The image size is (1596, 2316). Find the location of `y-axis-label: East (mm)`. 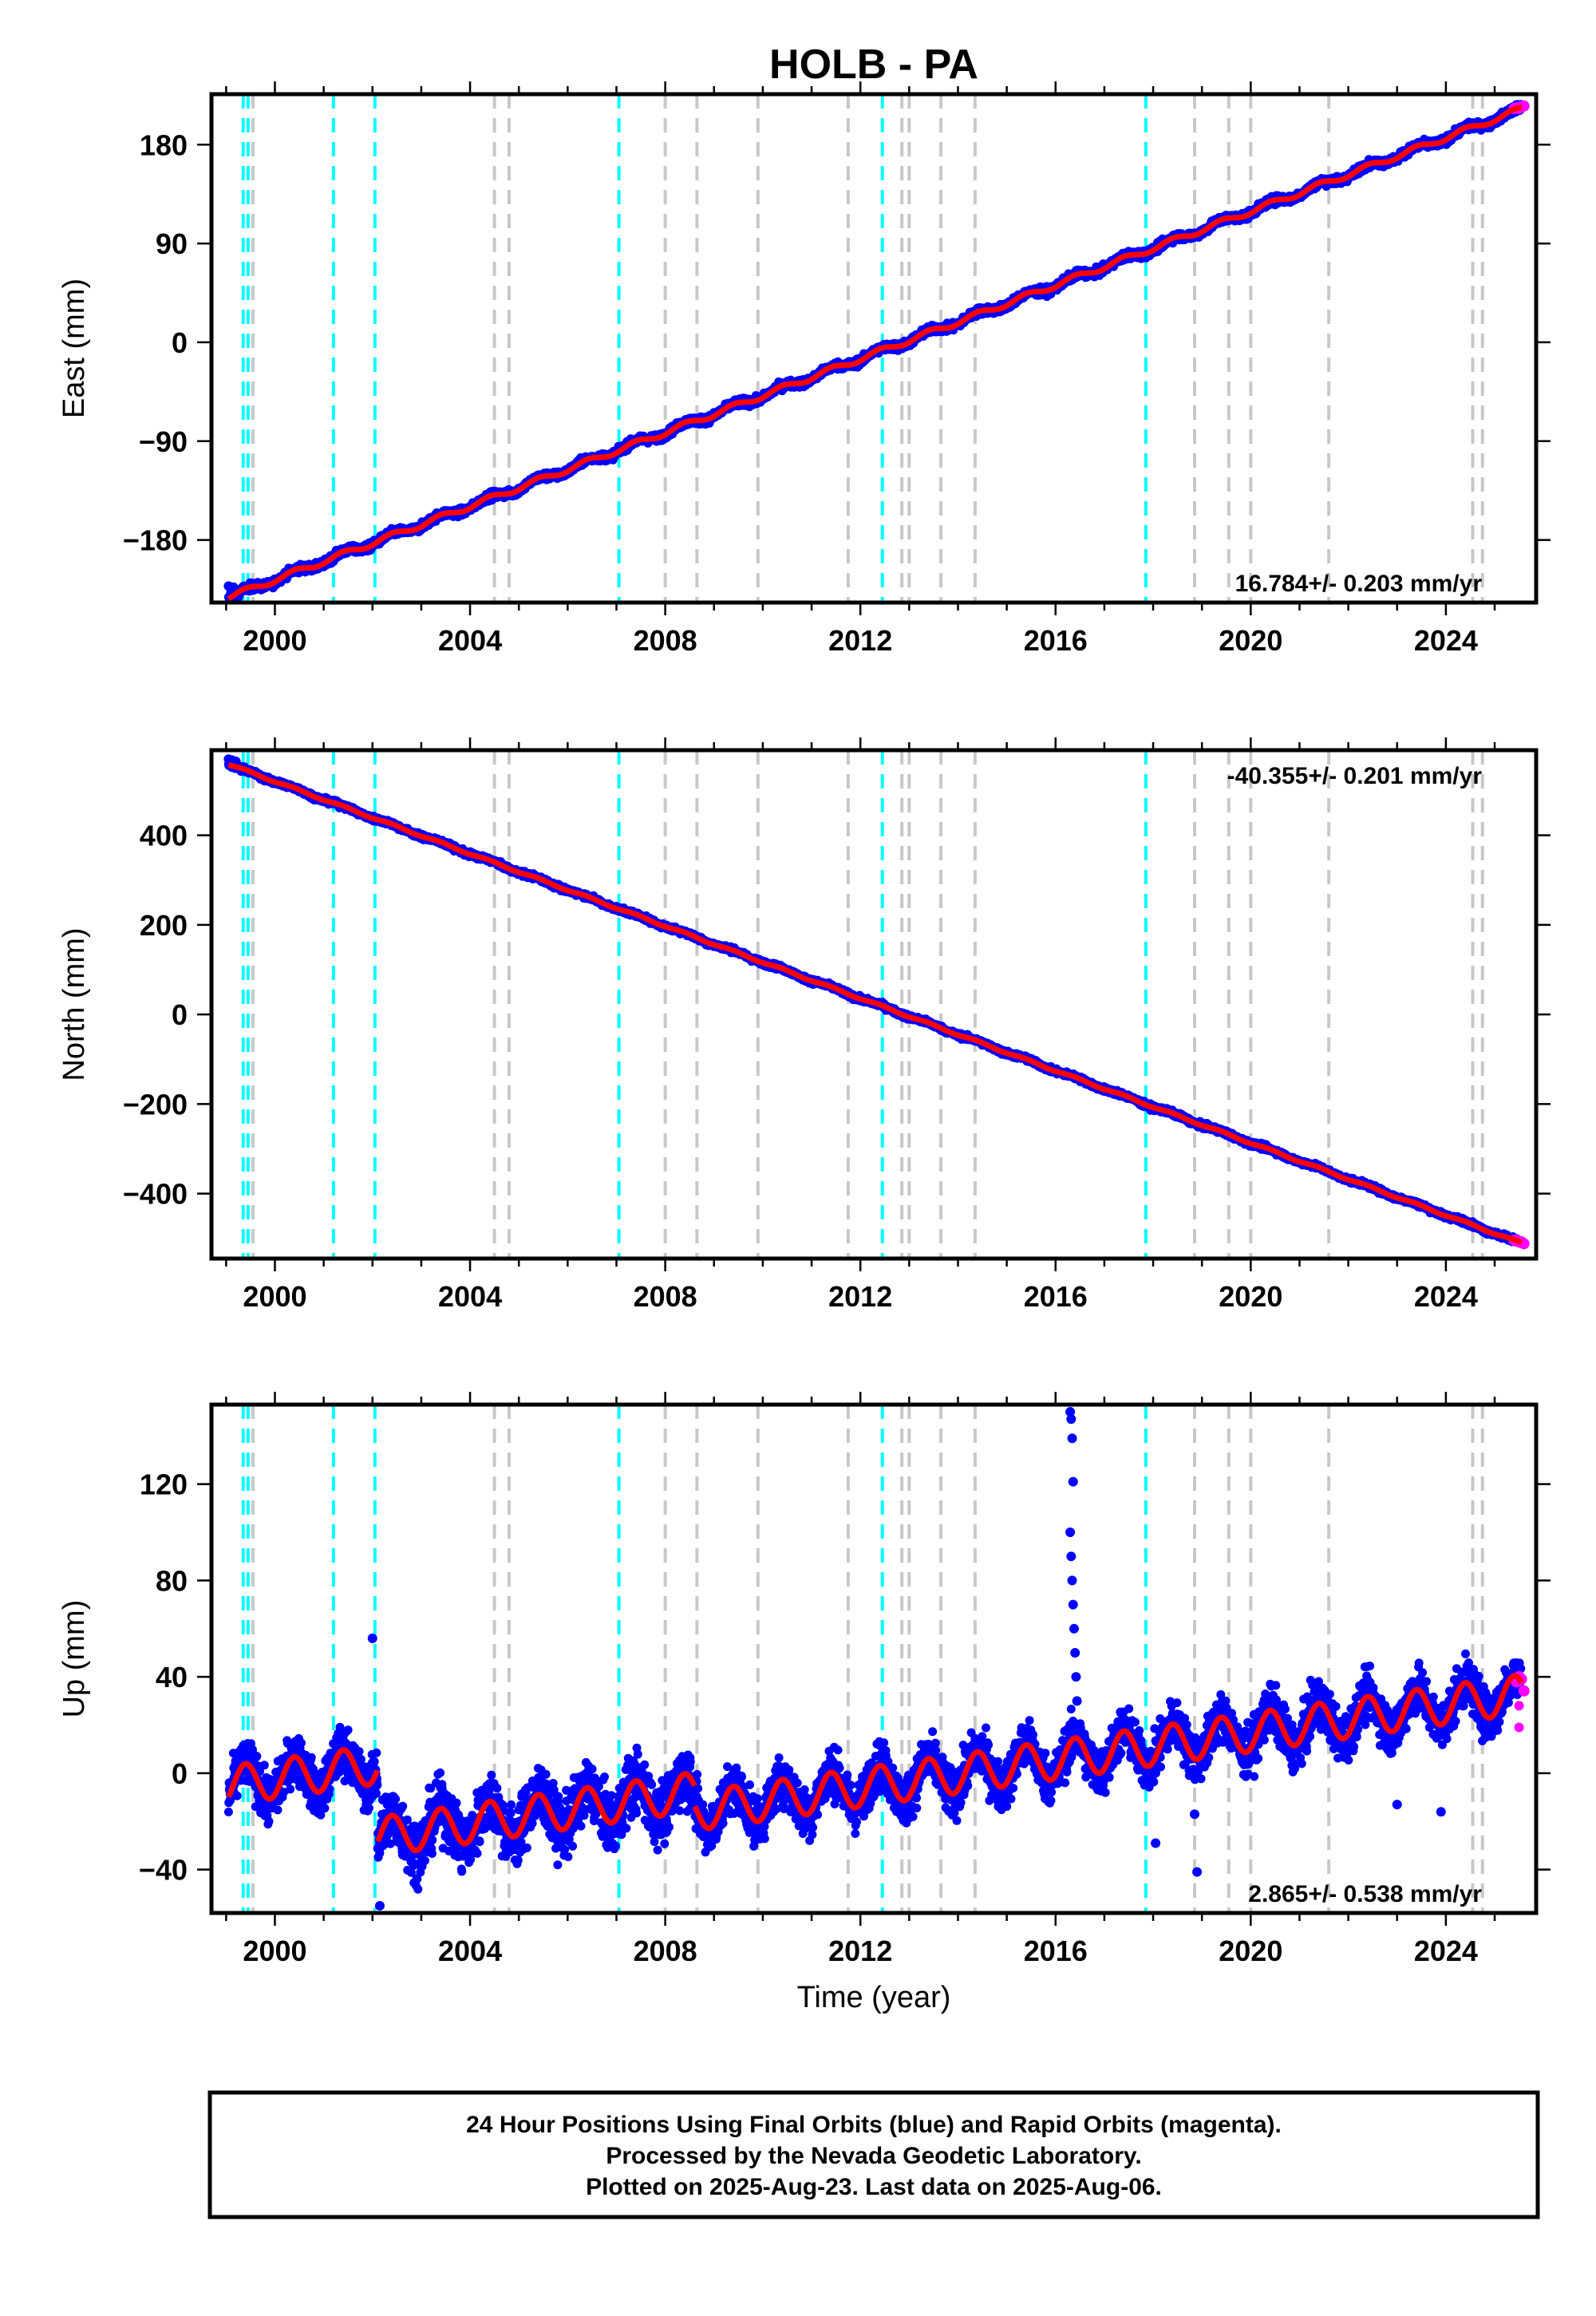

y-axis-label: East (mm) is located at coordinates (74, 348).